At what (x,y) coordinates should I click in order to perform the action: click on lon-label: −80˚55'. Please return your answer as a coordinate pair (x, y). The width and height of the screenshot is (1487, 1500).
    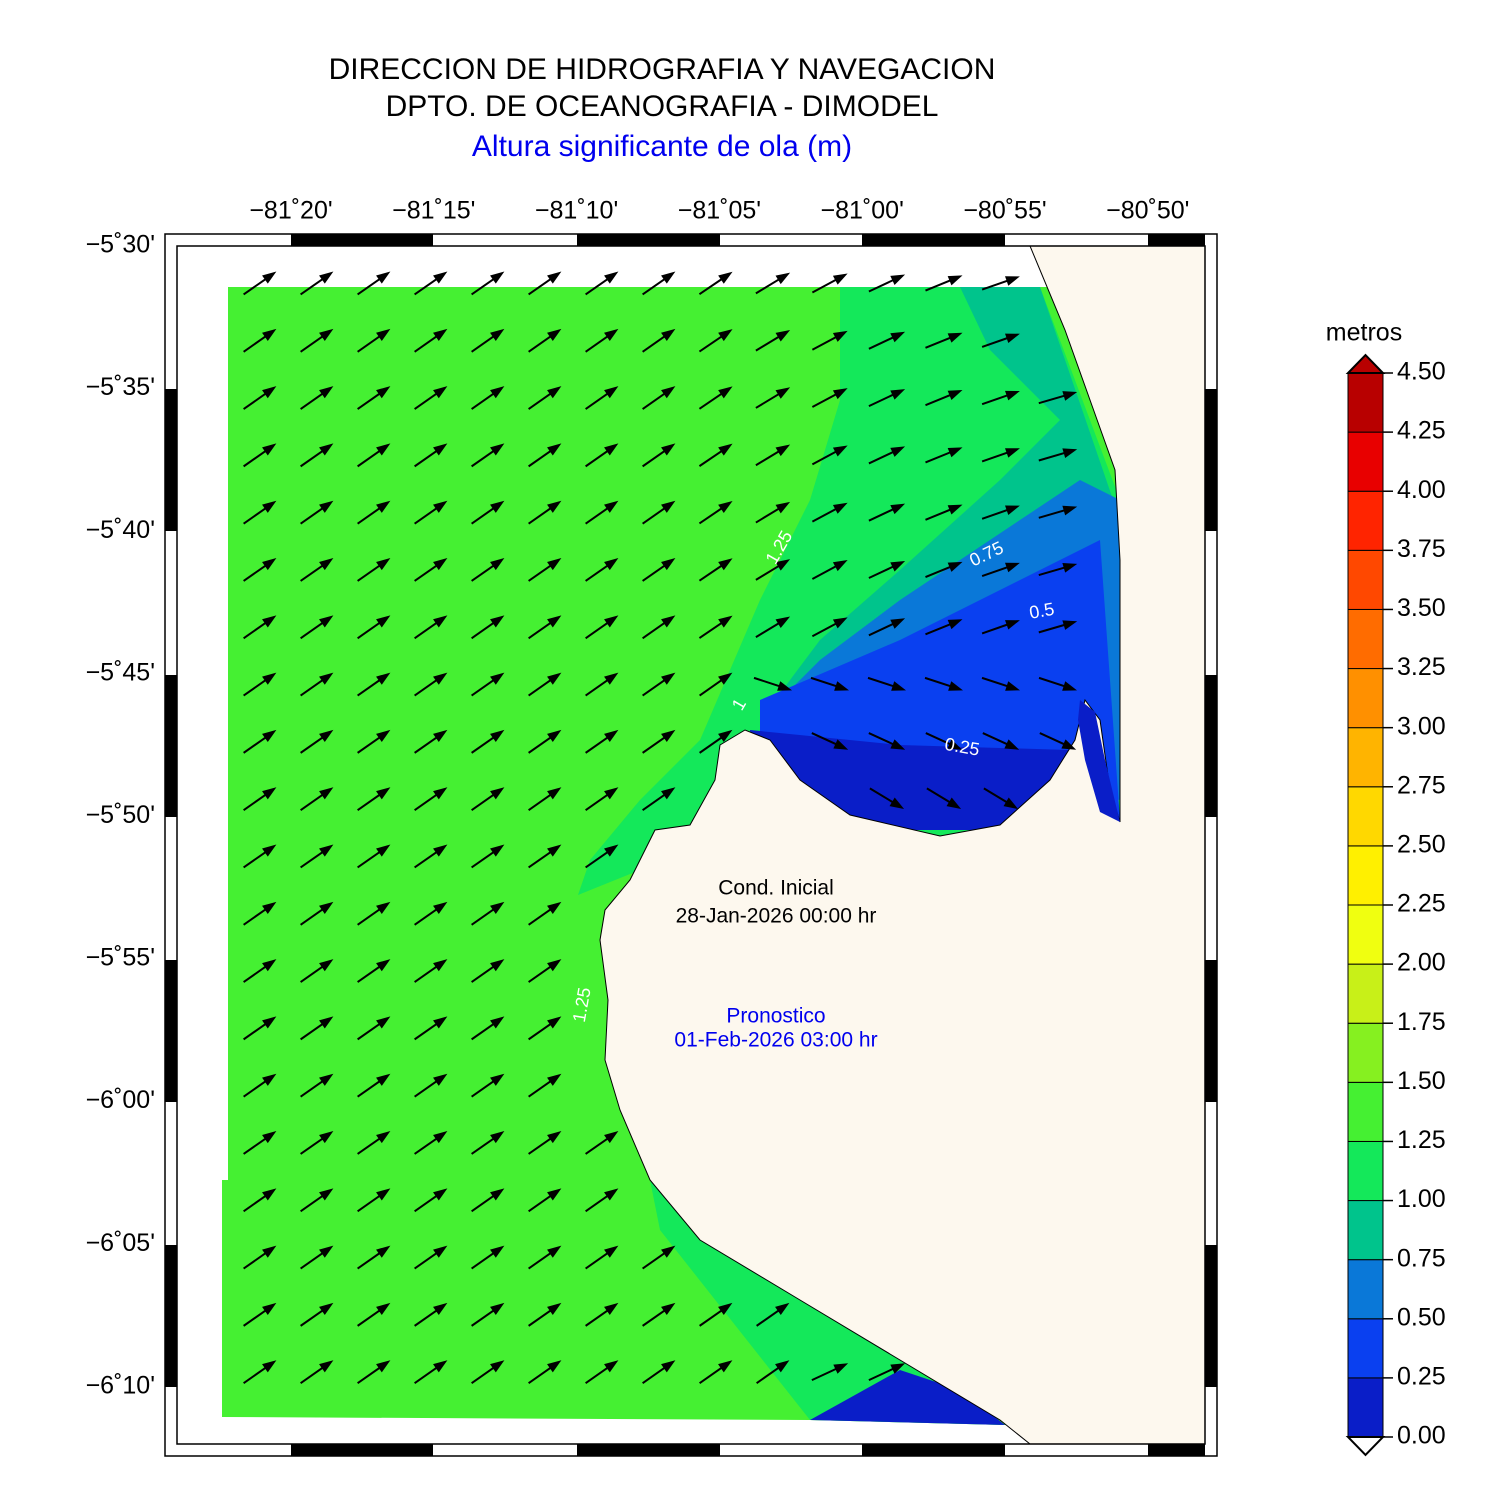
    Looking at the image, I should click on (1004, 211).